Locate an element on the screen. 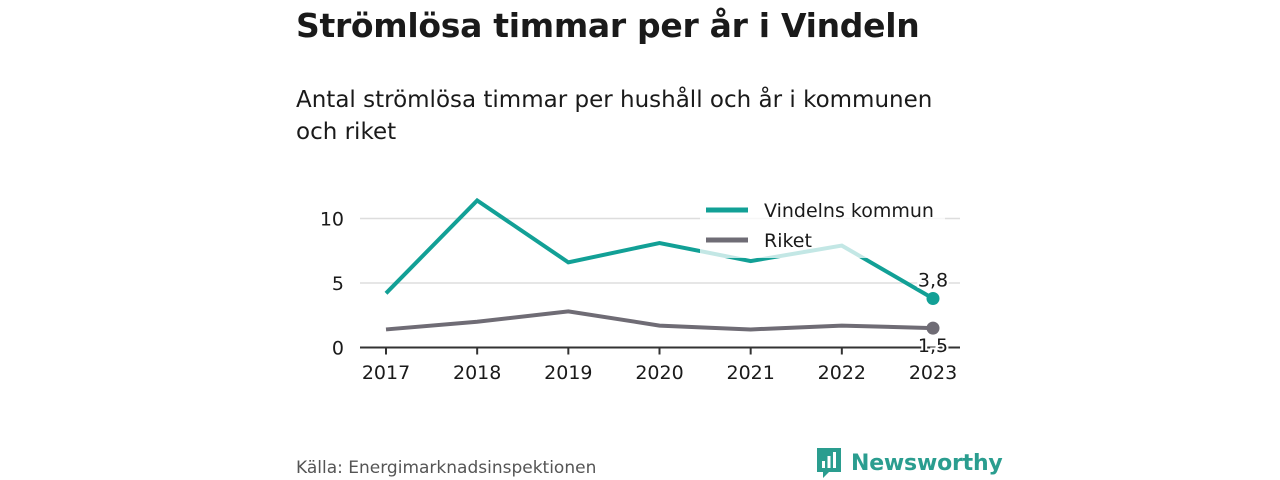 This screenshot has width=1280, height=480. source-text: Källa: Energimarknadsinspektionen is located at coordinates (446, 468).